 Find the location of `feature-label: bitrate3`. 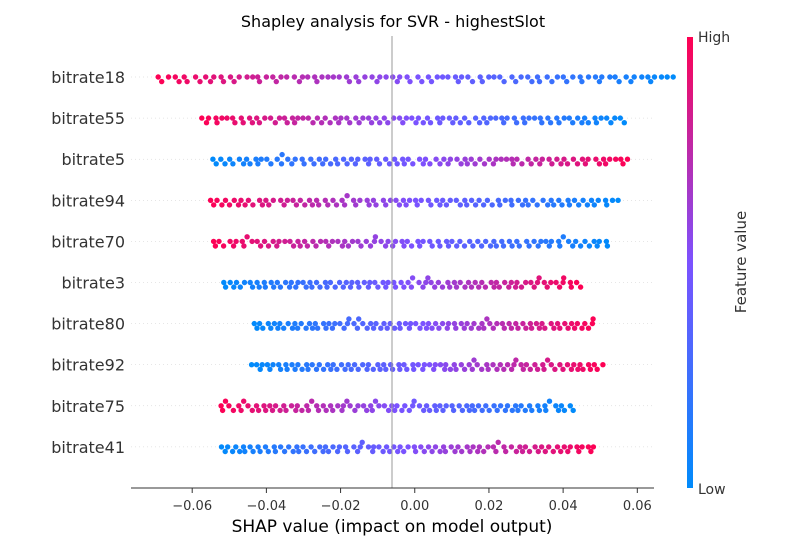

feature-label: bitrate3 is located at coordinates (93, 283).